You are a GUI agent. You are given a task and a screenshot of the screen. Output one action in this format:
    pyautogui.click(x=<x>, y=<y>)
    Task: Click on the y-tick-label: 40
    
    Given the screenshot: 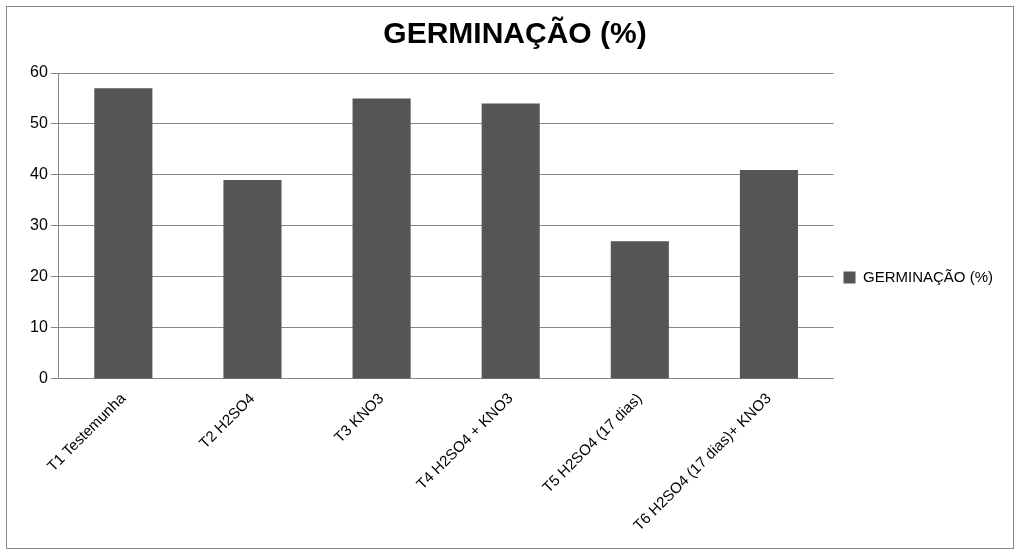 What is the action you would take?
    pyautogui.click(x=39, y=174)
    